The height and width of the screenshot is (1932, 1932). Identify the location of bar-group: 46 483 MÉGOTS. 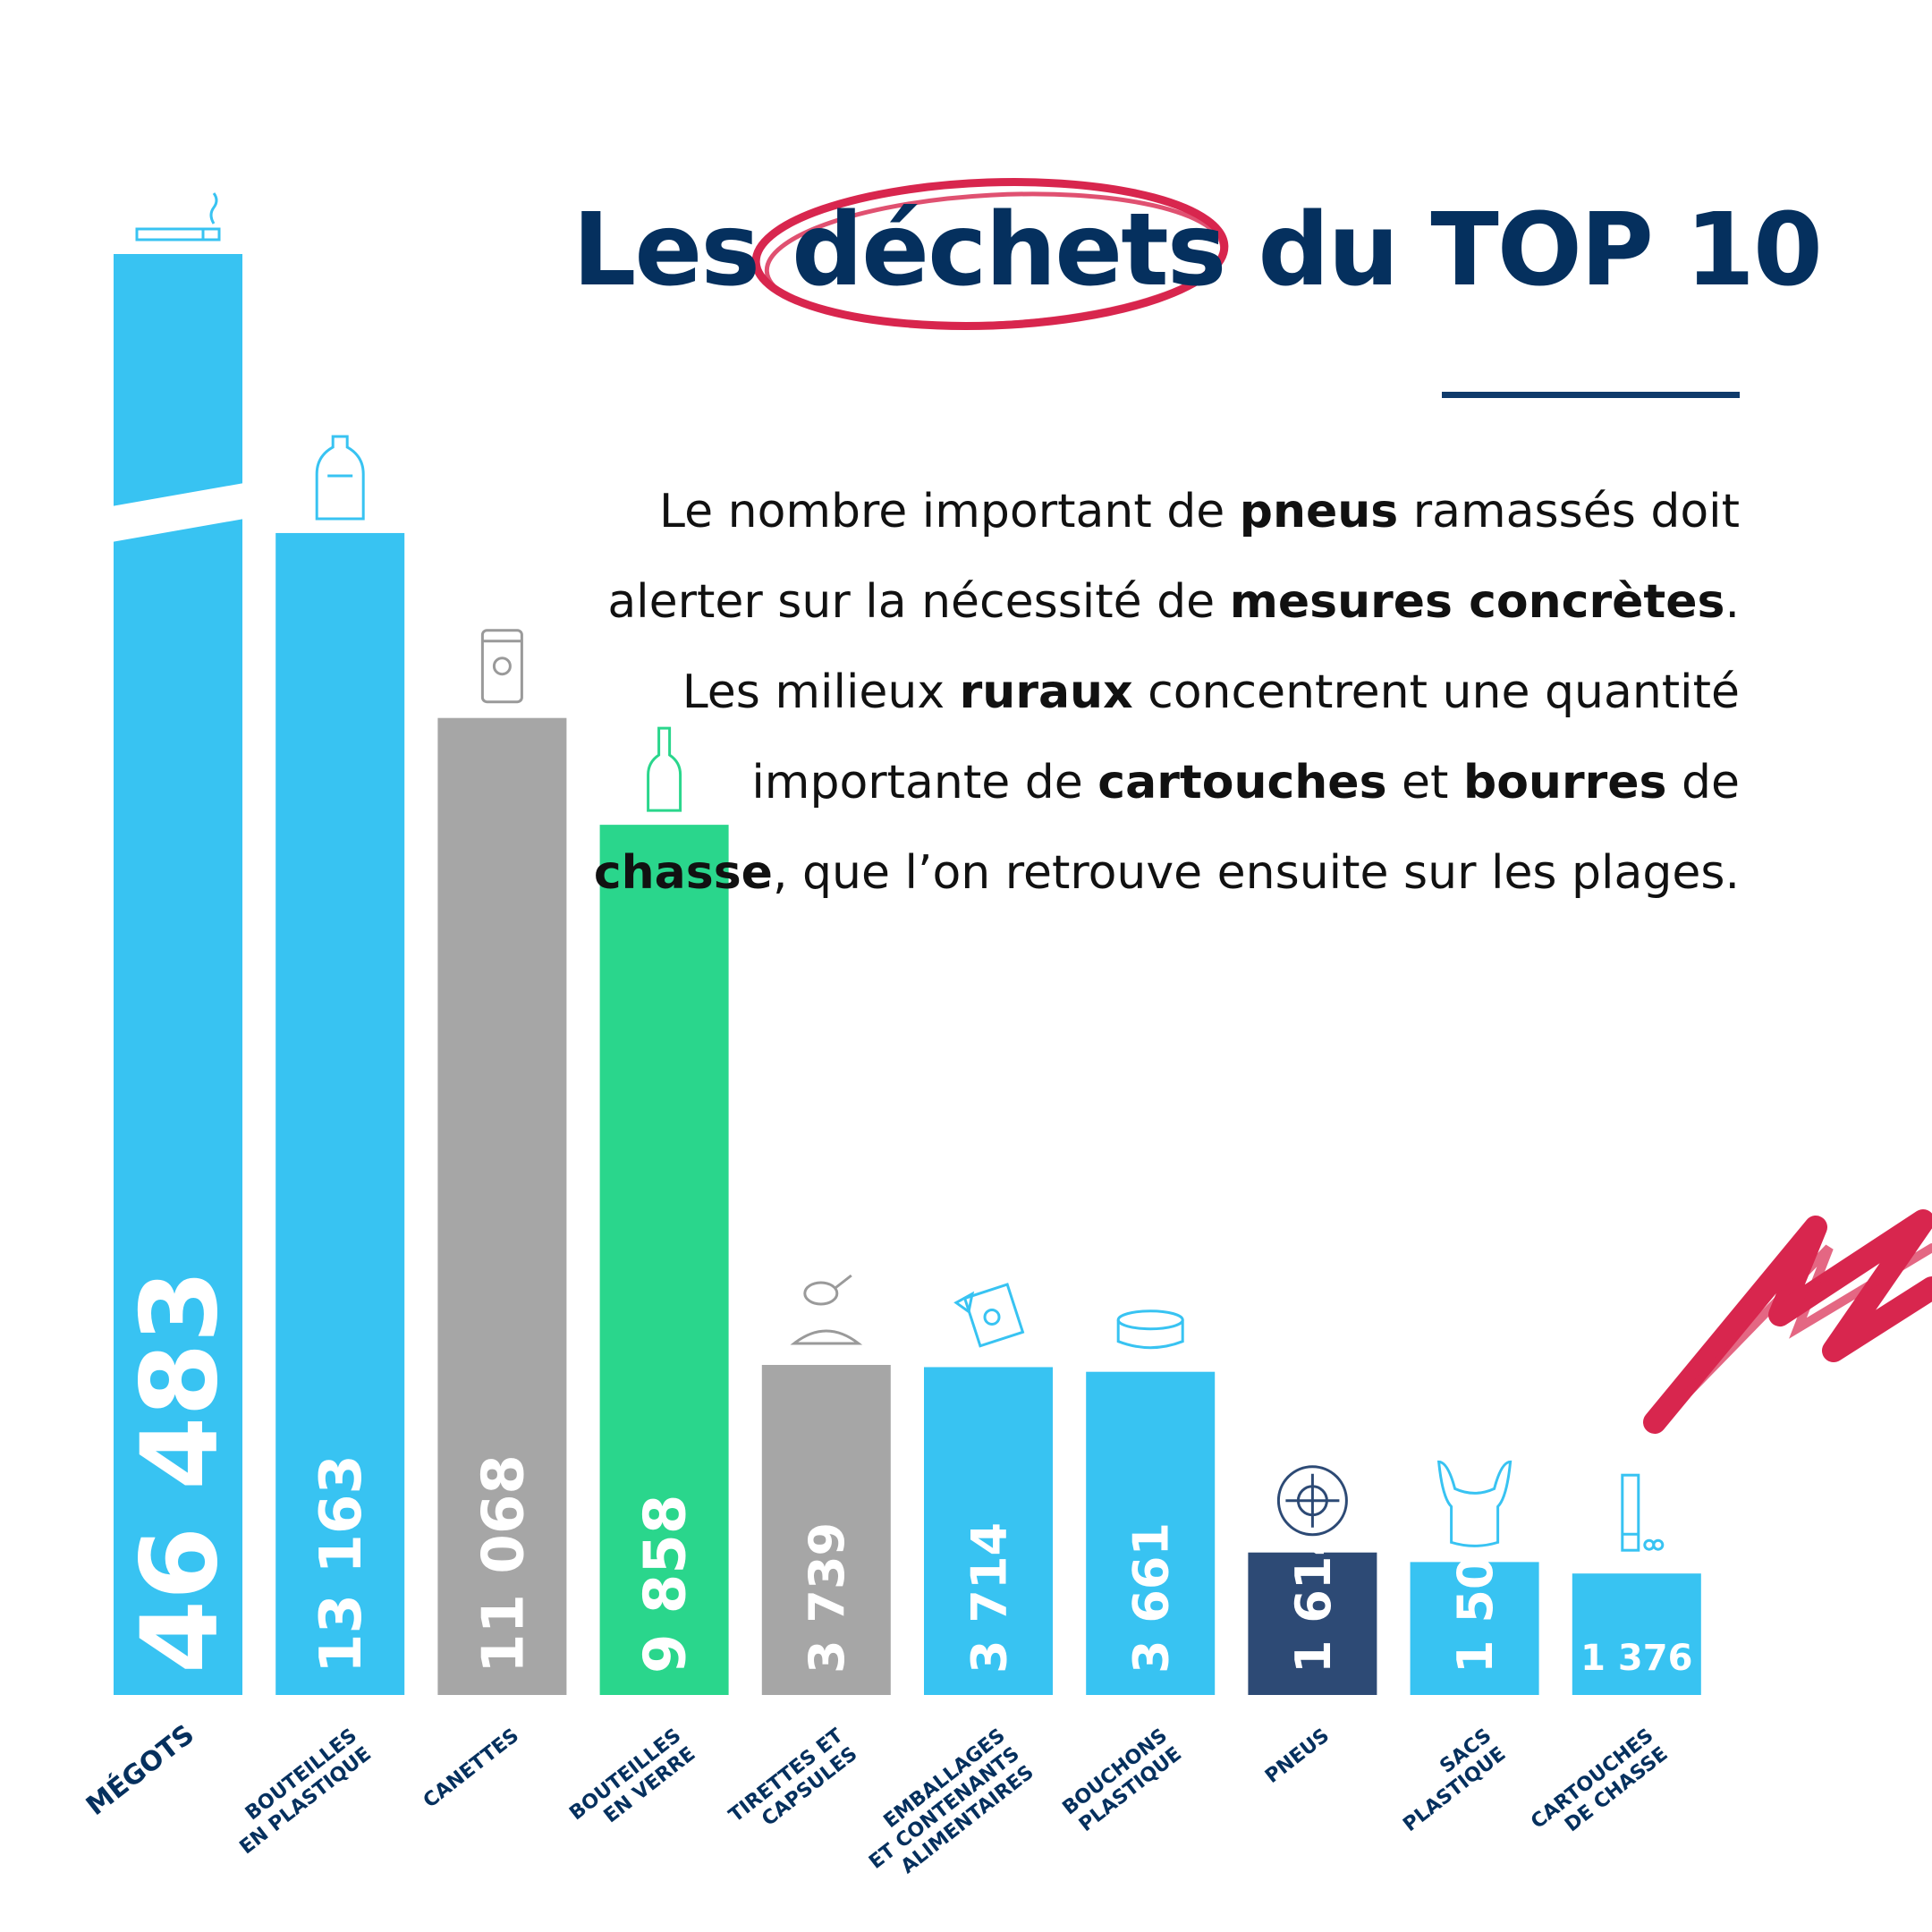
(162, 1007).